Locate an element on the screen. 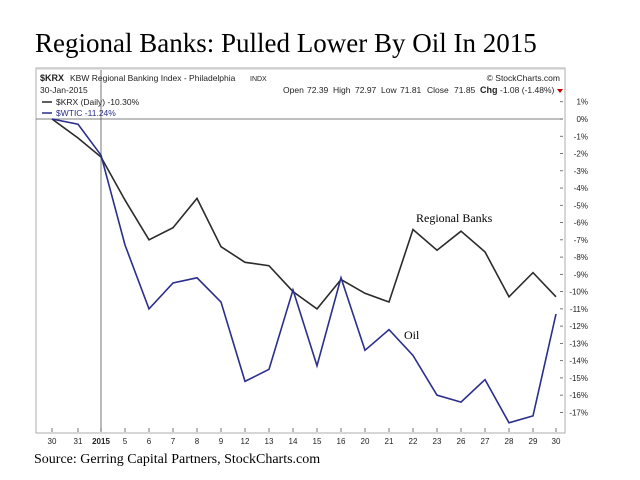  y-tick-label: -10% is located at coordinates (578, 292).